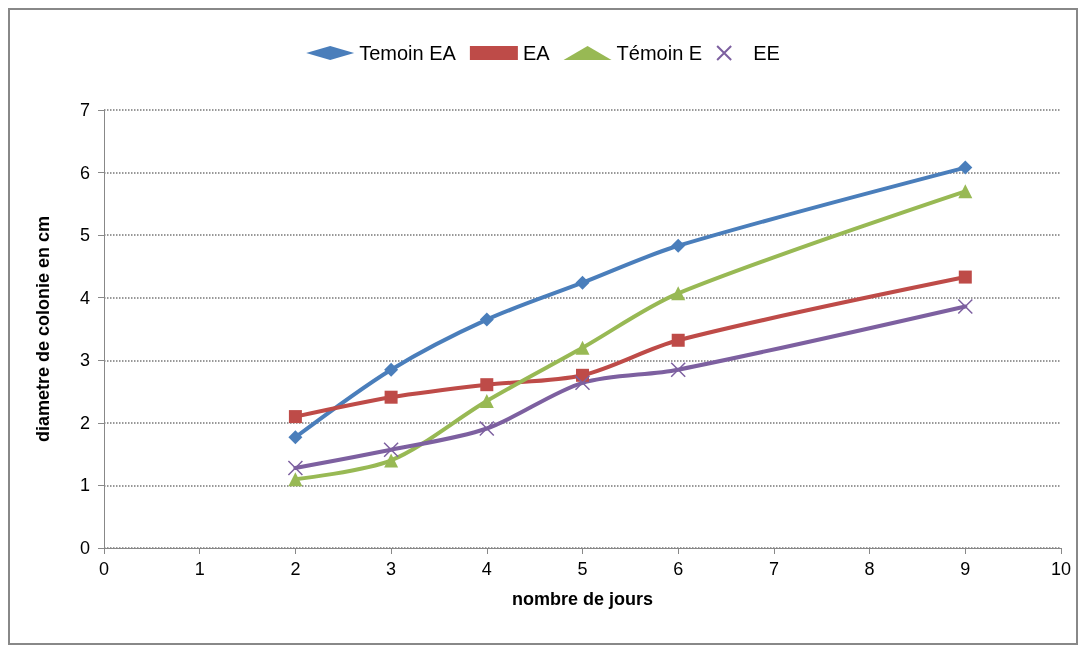 The height and width of the screenshot is (655, 1088). Describe the element at coordinates (84, 360) in the screenshot. I see `y-tick-label: 3` at that location.